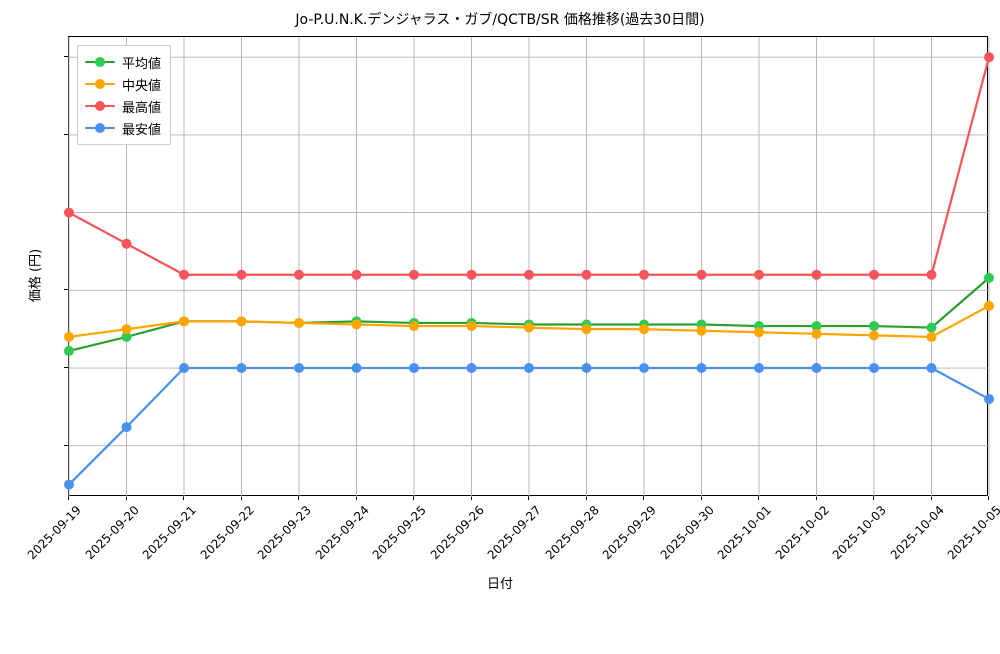  I want to click on legend-item-3: 最安値, so click(123, 128).